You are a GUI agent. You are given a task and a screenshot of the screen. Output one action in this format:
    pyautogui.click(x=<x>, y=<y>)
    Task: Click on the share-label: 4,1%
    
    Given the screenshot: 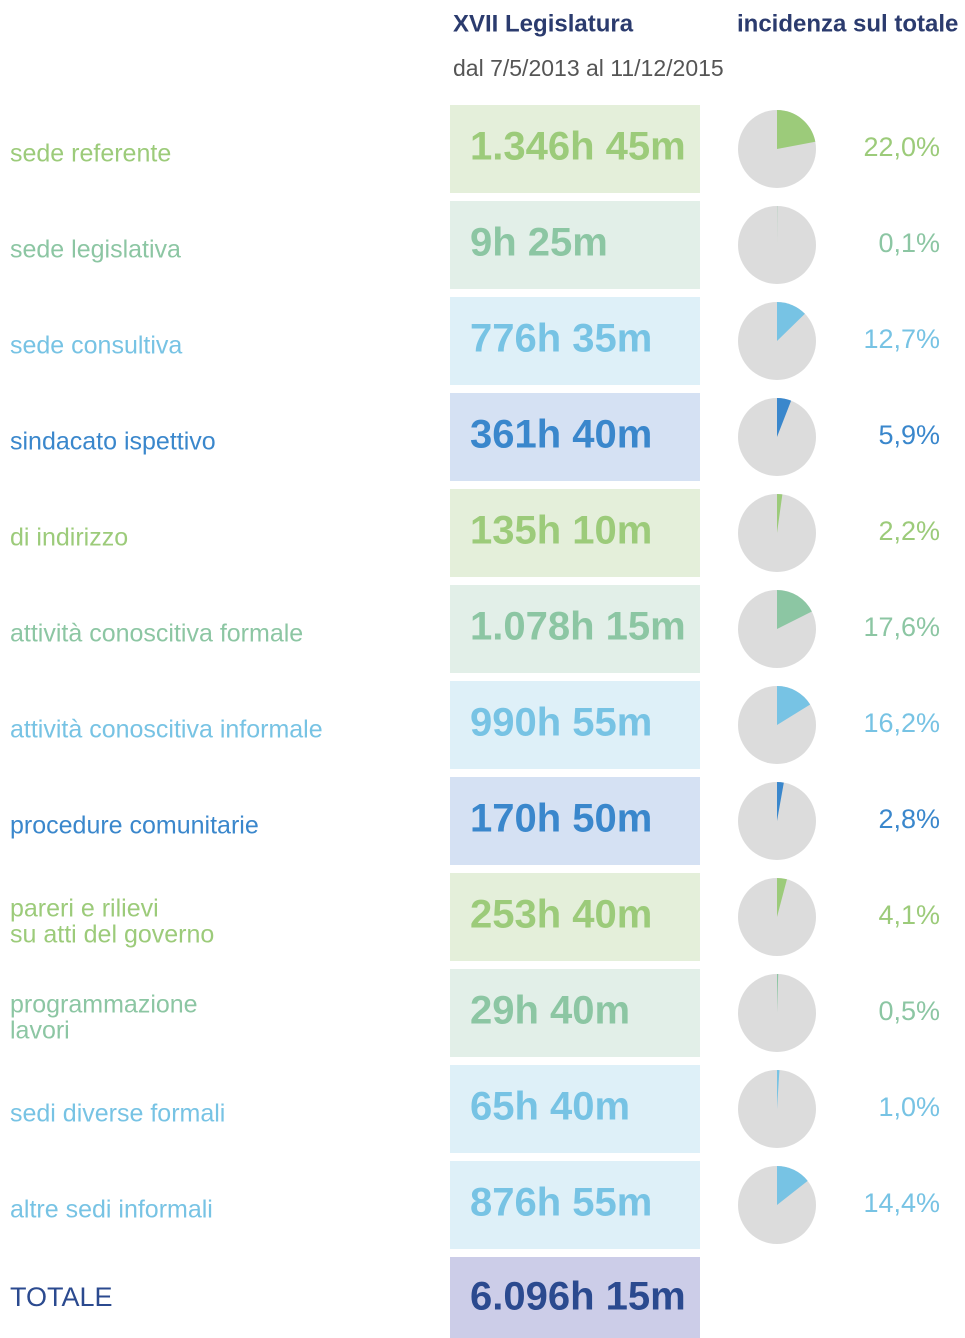 What is the action you would take?
    pyautogui.click(x=909, y=915)
    